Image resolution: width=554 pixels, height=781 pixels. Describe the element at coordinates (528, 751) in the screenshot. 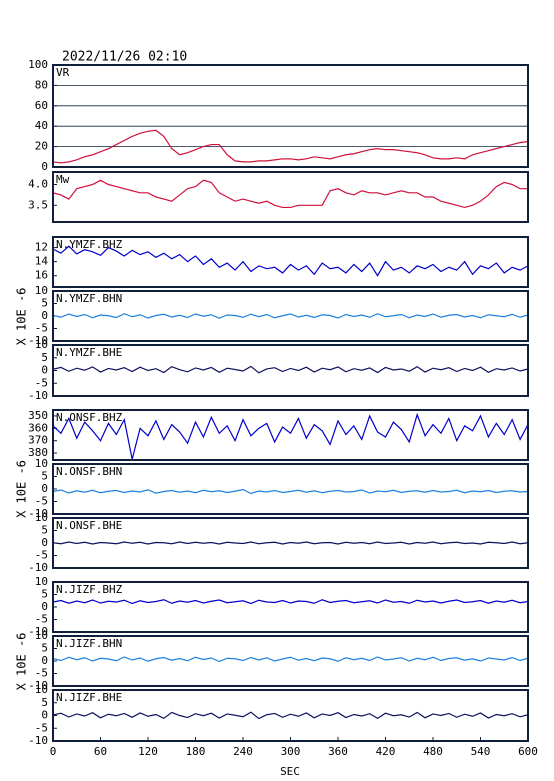

I see `x-tick-label: 600` at that location.